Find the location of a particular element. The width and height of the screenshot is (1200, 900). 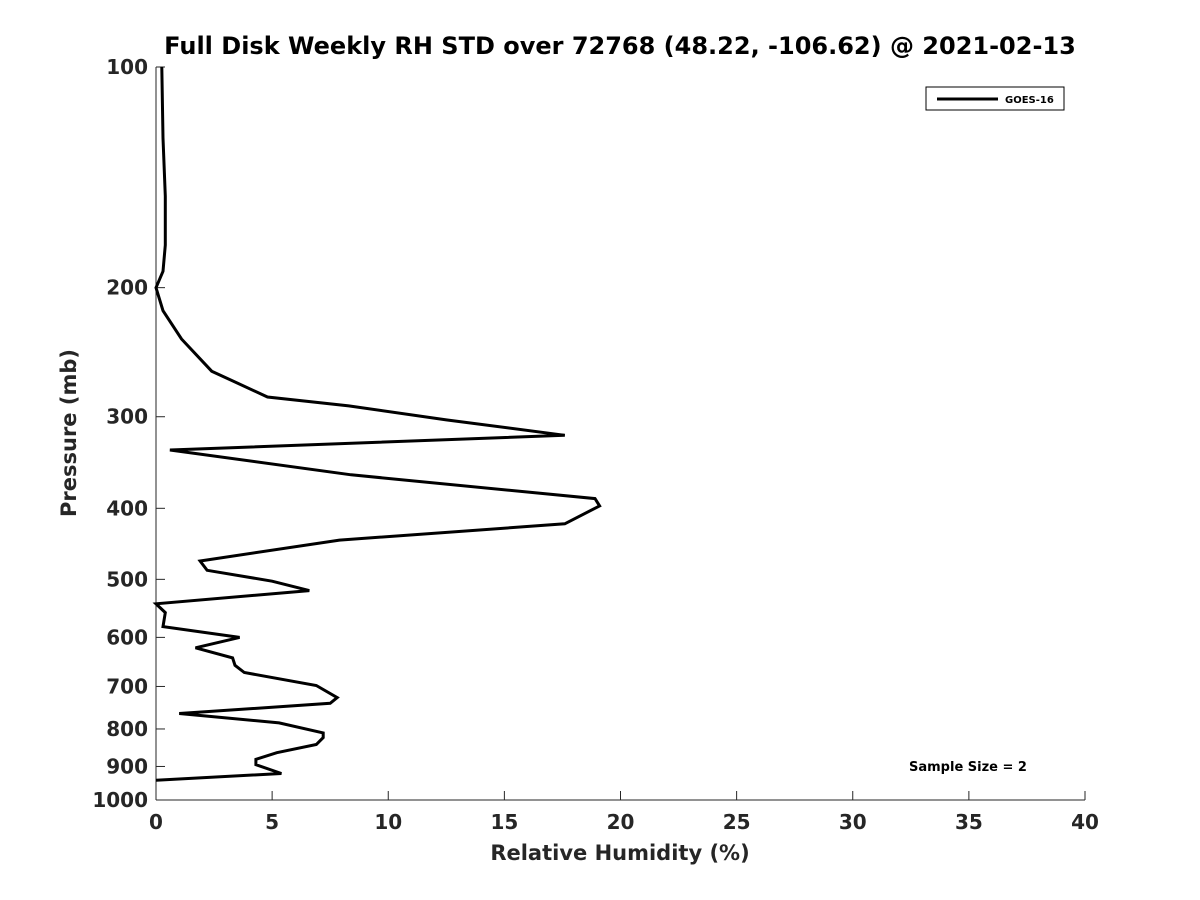

y-tick-label: 900 is located at coordinates (127, 766).